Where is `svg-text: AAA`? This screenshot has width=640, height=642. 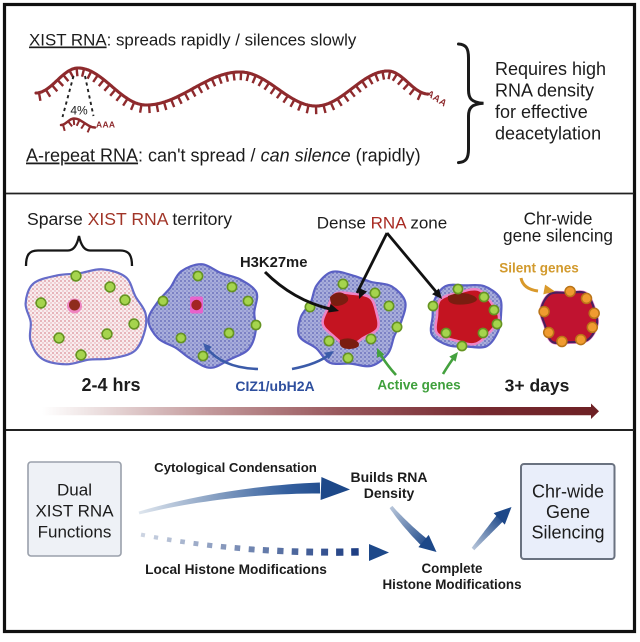 svg-text: AAA is located at coordinates (105, 125).